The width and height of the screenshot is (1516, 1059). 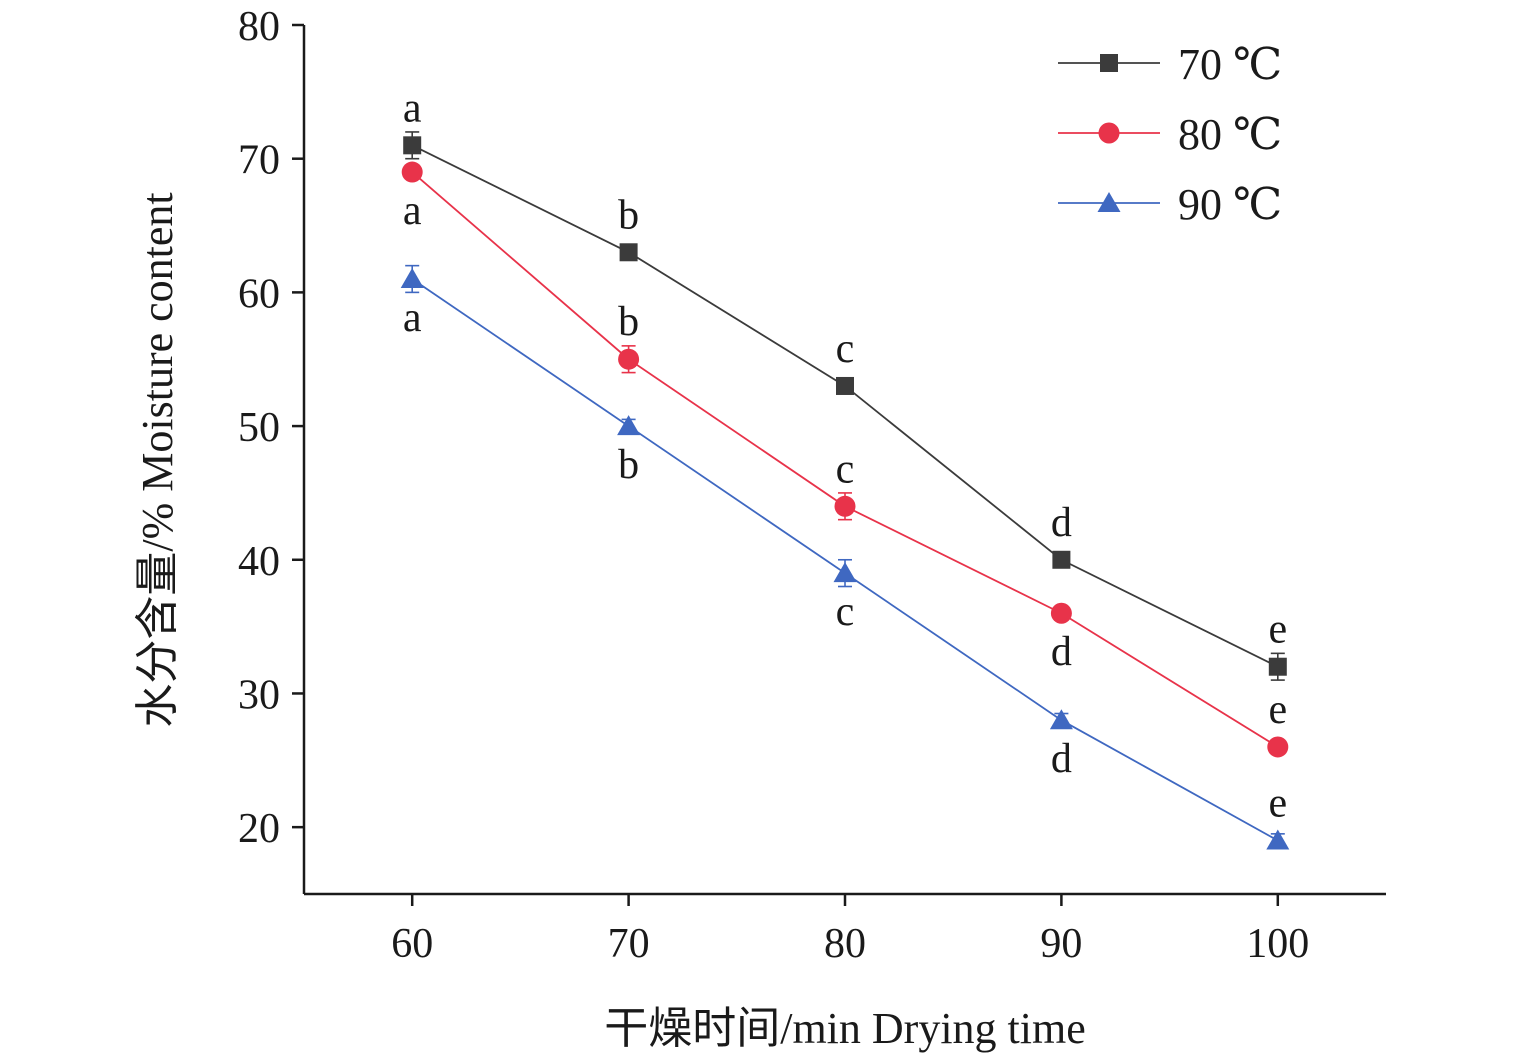 What do you see at coordinates (259, 27) in the screenshot?
I see `y-tick-label: 80` at bounding box center [259, 27].